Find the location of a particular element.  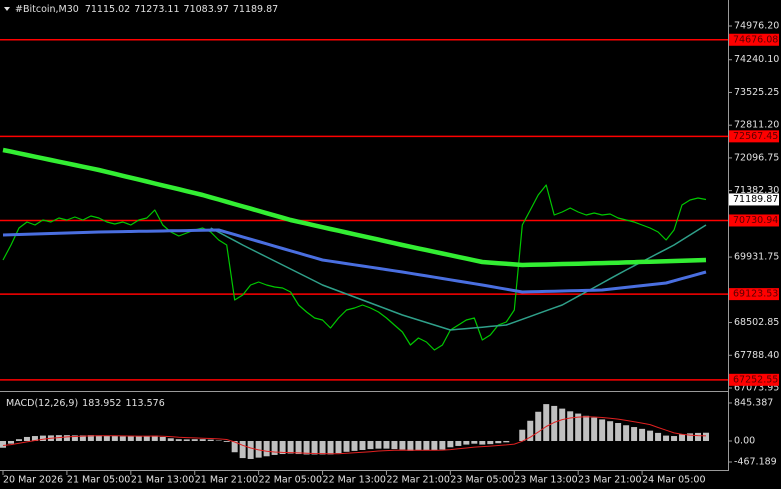

y-tick-label: 67788.40 is located at coordinates (756, 355).